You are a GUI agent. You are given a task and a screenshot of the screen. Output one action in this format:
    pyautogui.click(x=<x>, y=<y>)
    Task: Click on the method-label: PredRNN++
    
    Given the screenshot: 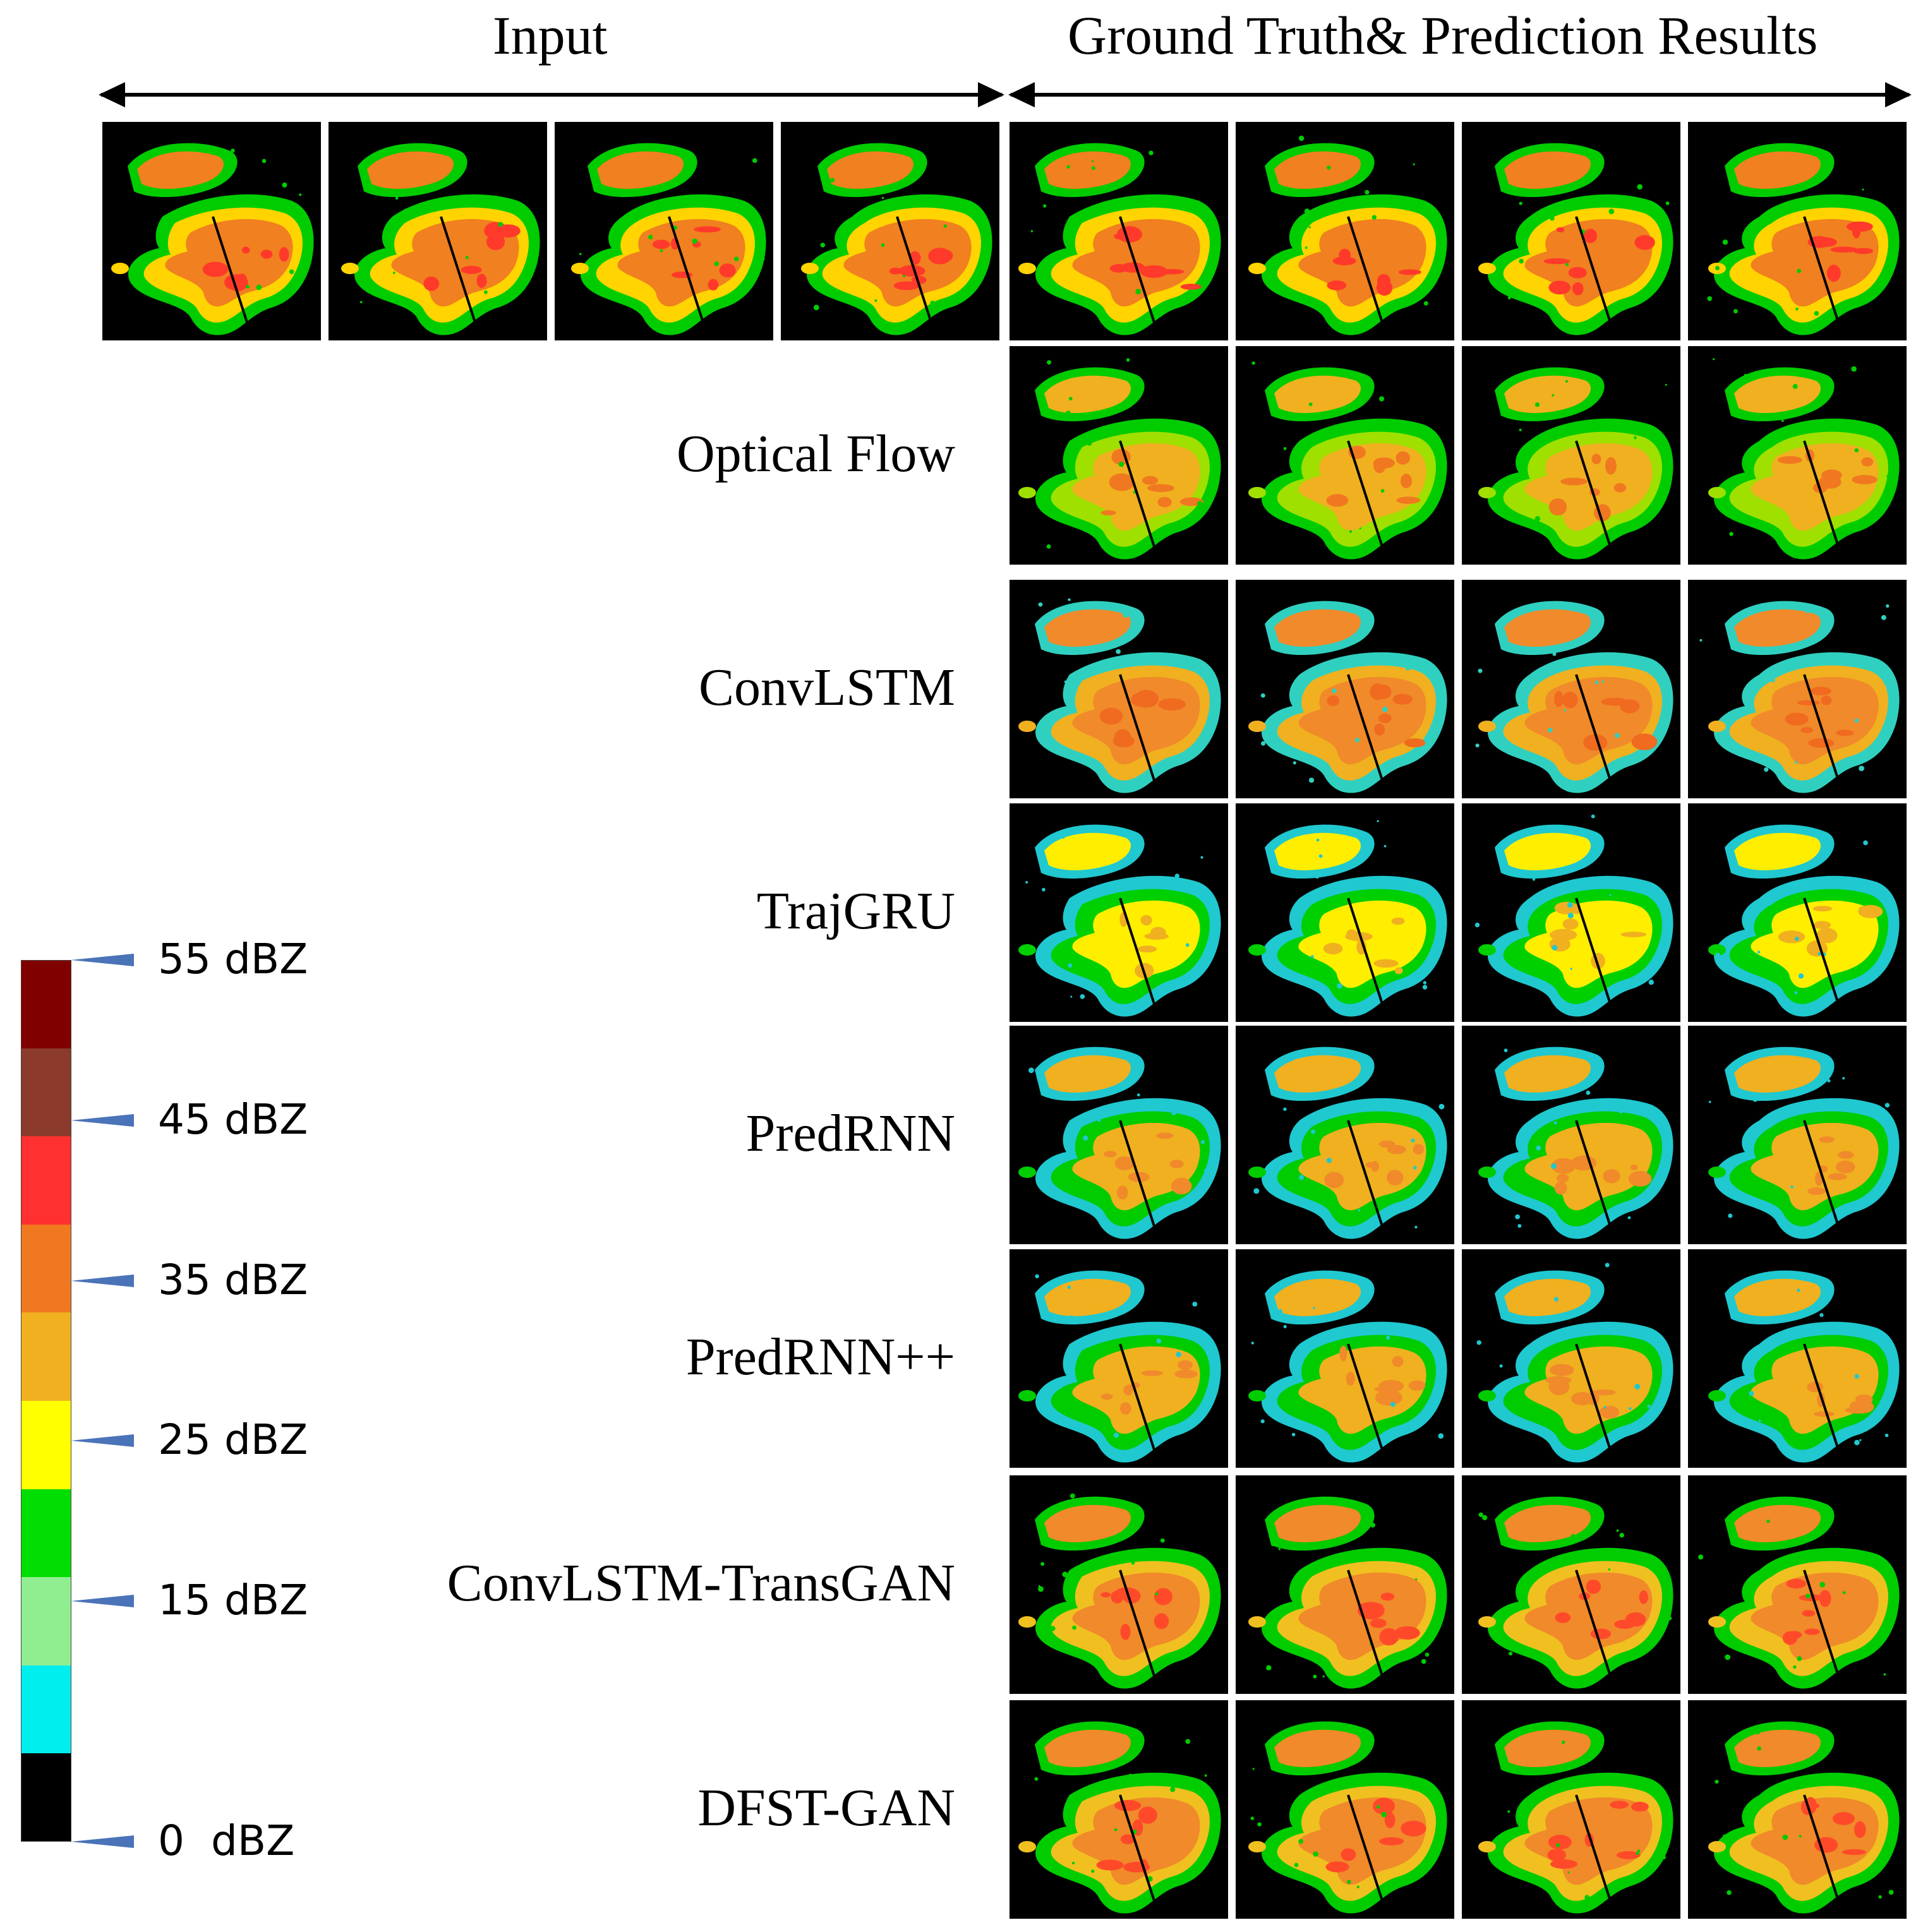 What is the action you would take?
    pyautogui.click(x=820, y=1357)
    